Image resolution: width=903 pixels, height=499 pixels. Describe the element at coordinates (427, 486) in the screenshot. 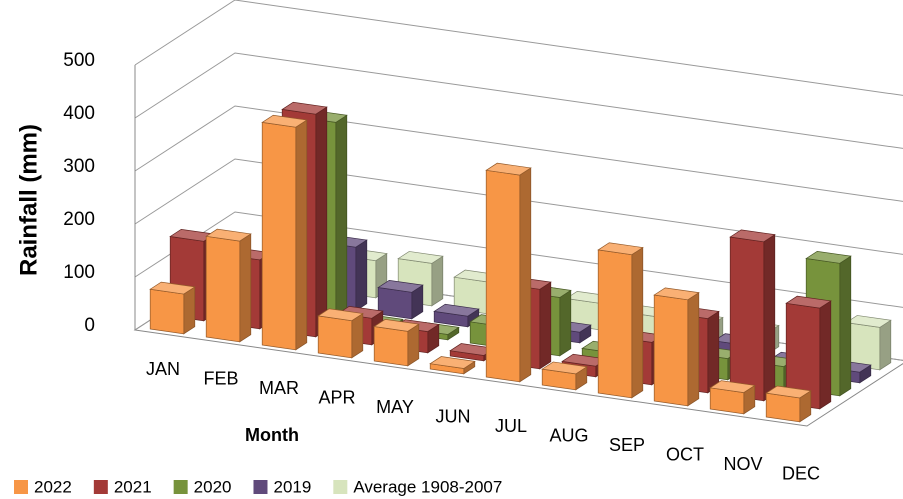

I see `legend-label: Average 1908-2007` at that location.